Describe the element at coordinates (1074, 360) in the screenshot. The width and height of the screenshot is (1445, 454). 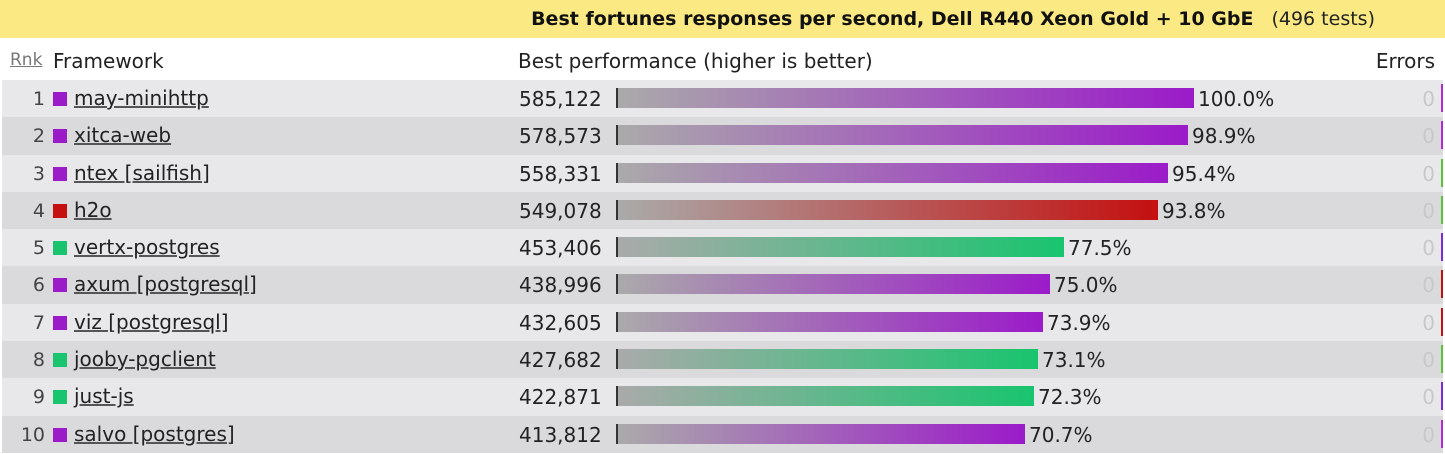
I see `percent-label: 73.1%` at that location.